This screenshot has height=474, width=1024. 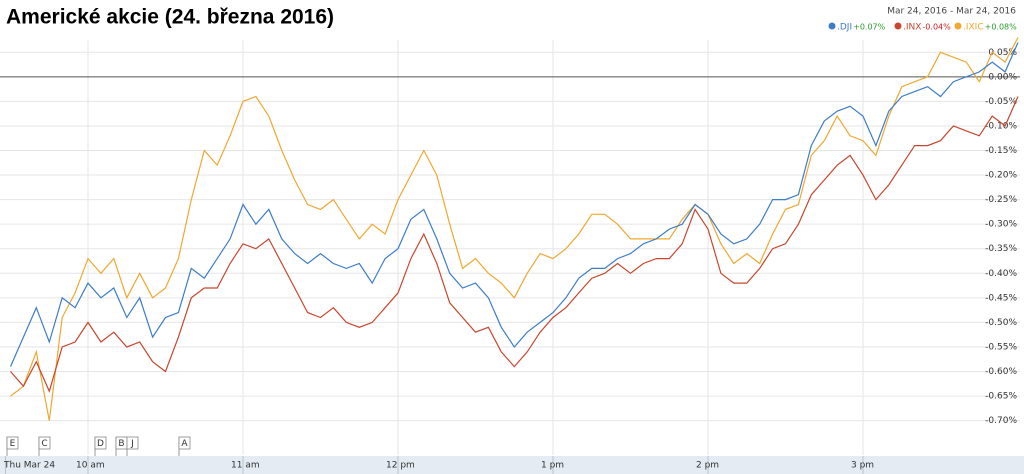 What do you see at coordinates (1001, 274) in the screenshot?
I see `y-tick-label: -0.40%` at bounding box center [1001, 274].